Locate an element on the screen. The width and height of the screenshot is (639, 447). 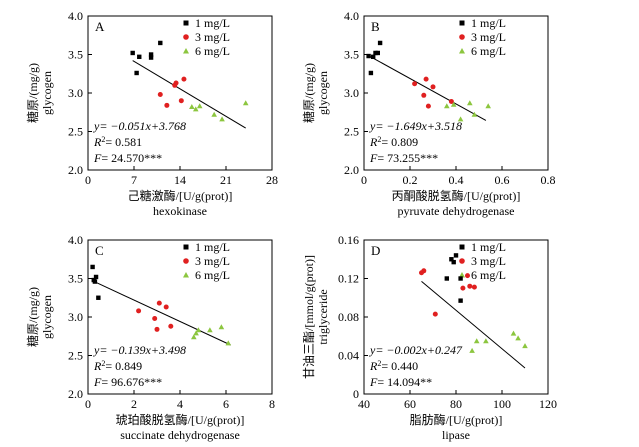
x-axis-label-en: pyruvate dehydrogenase is located at coordinates (456, 211).